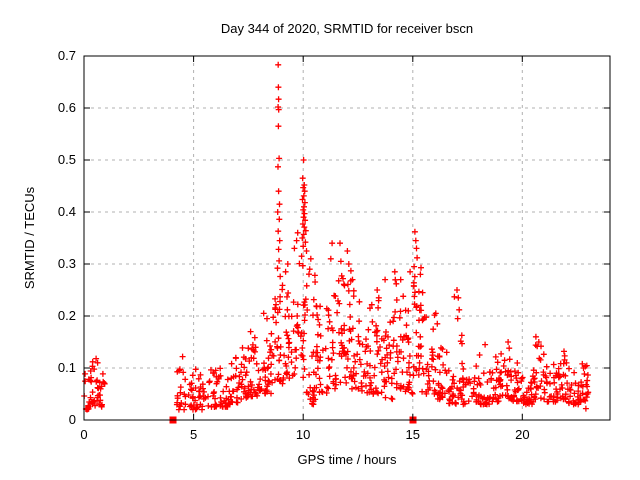 Image resolution: width=640 pixels, height=480 pixels. What do you see at coordinates (193, 434) in the screenshot?
I see `x-tick-label: 5` at bounding box center [193, 434].